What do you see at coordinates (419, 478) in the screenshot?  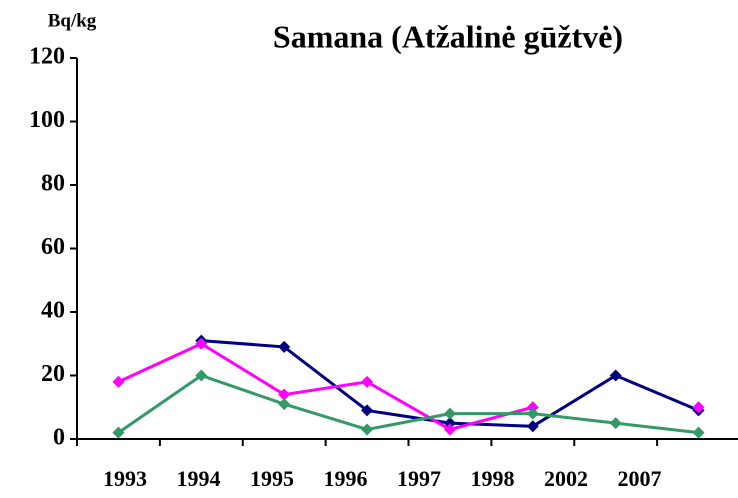 I see `x-tick-label: 1997` at bounding box center [419, 478].